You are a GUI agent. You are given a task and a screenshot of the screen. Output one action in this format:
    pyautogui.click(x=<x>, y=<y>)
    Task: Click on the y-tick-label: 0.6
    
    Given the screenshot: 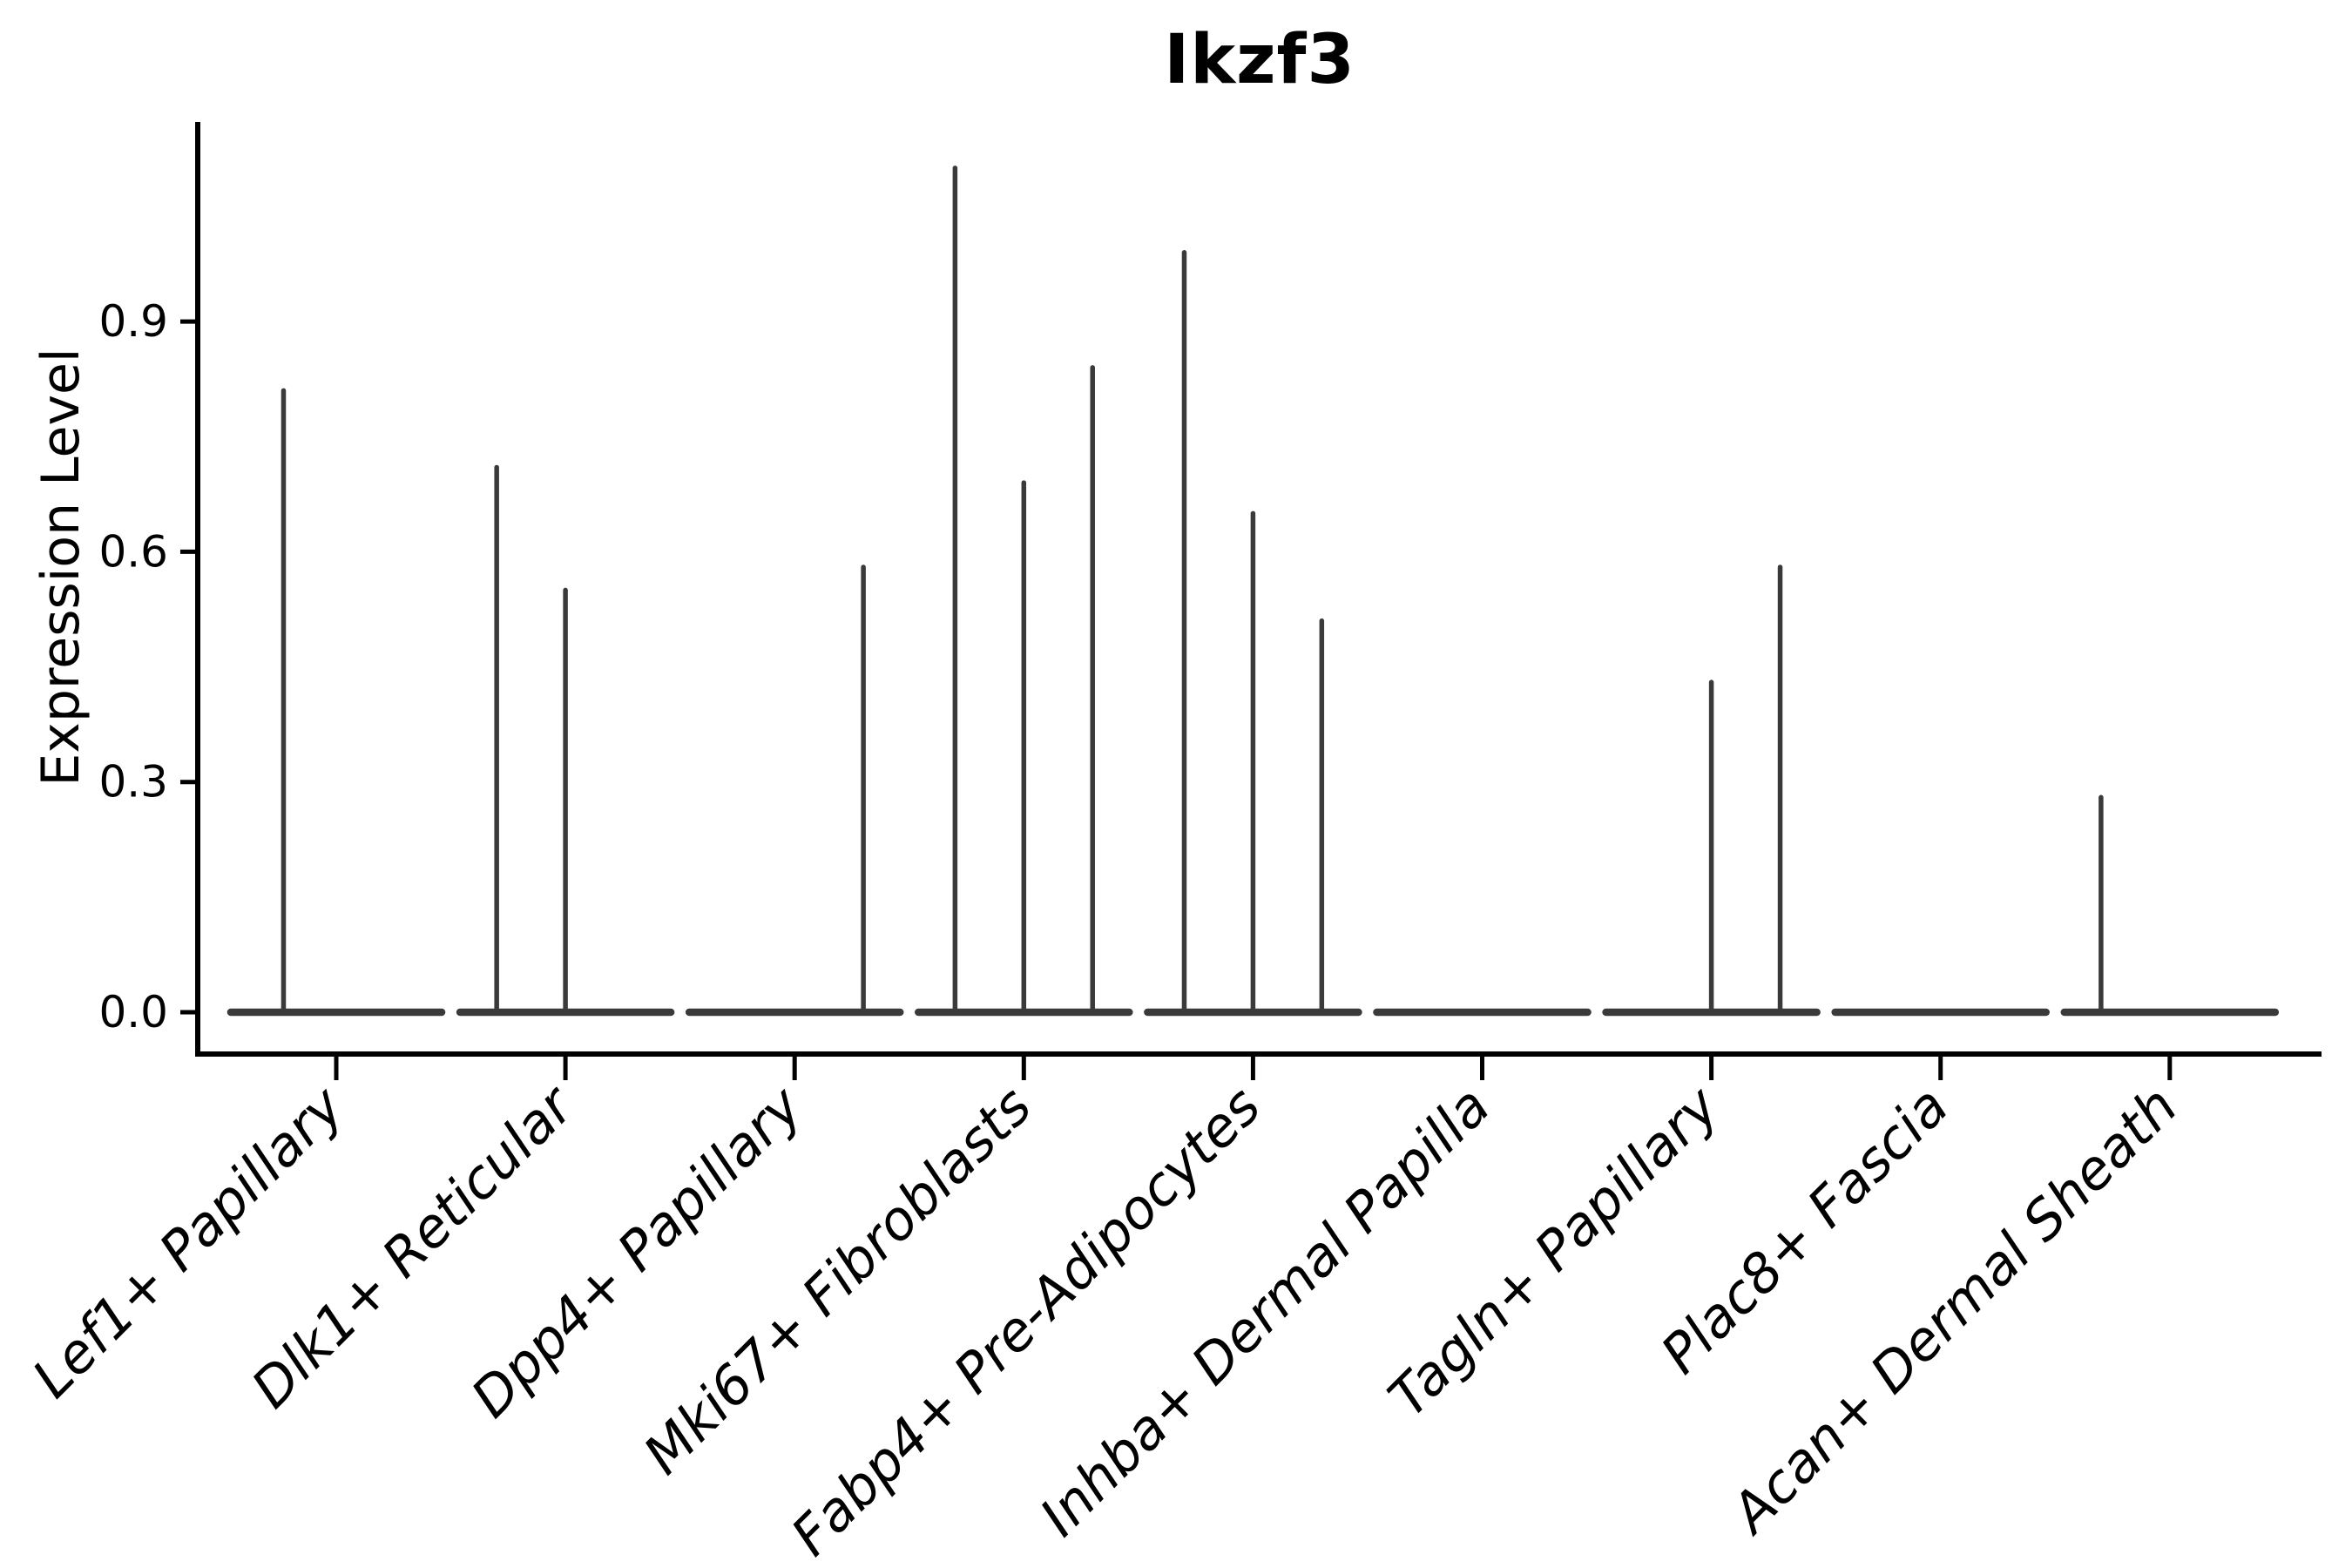 What is the action you would take?
    pyautogui.click(x=133, y=551)
    